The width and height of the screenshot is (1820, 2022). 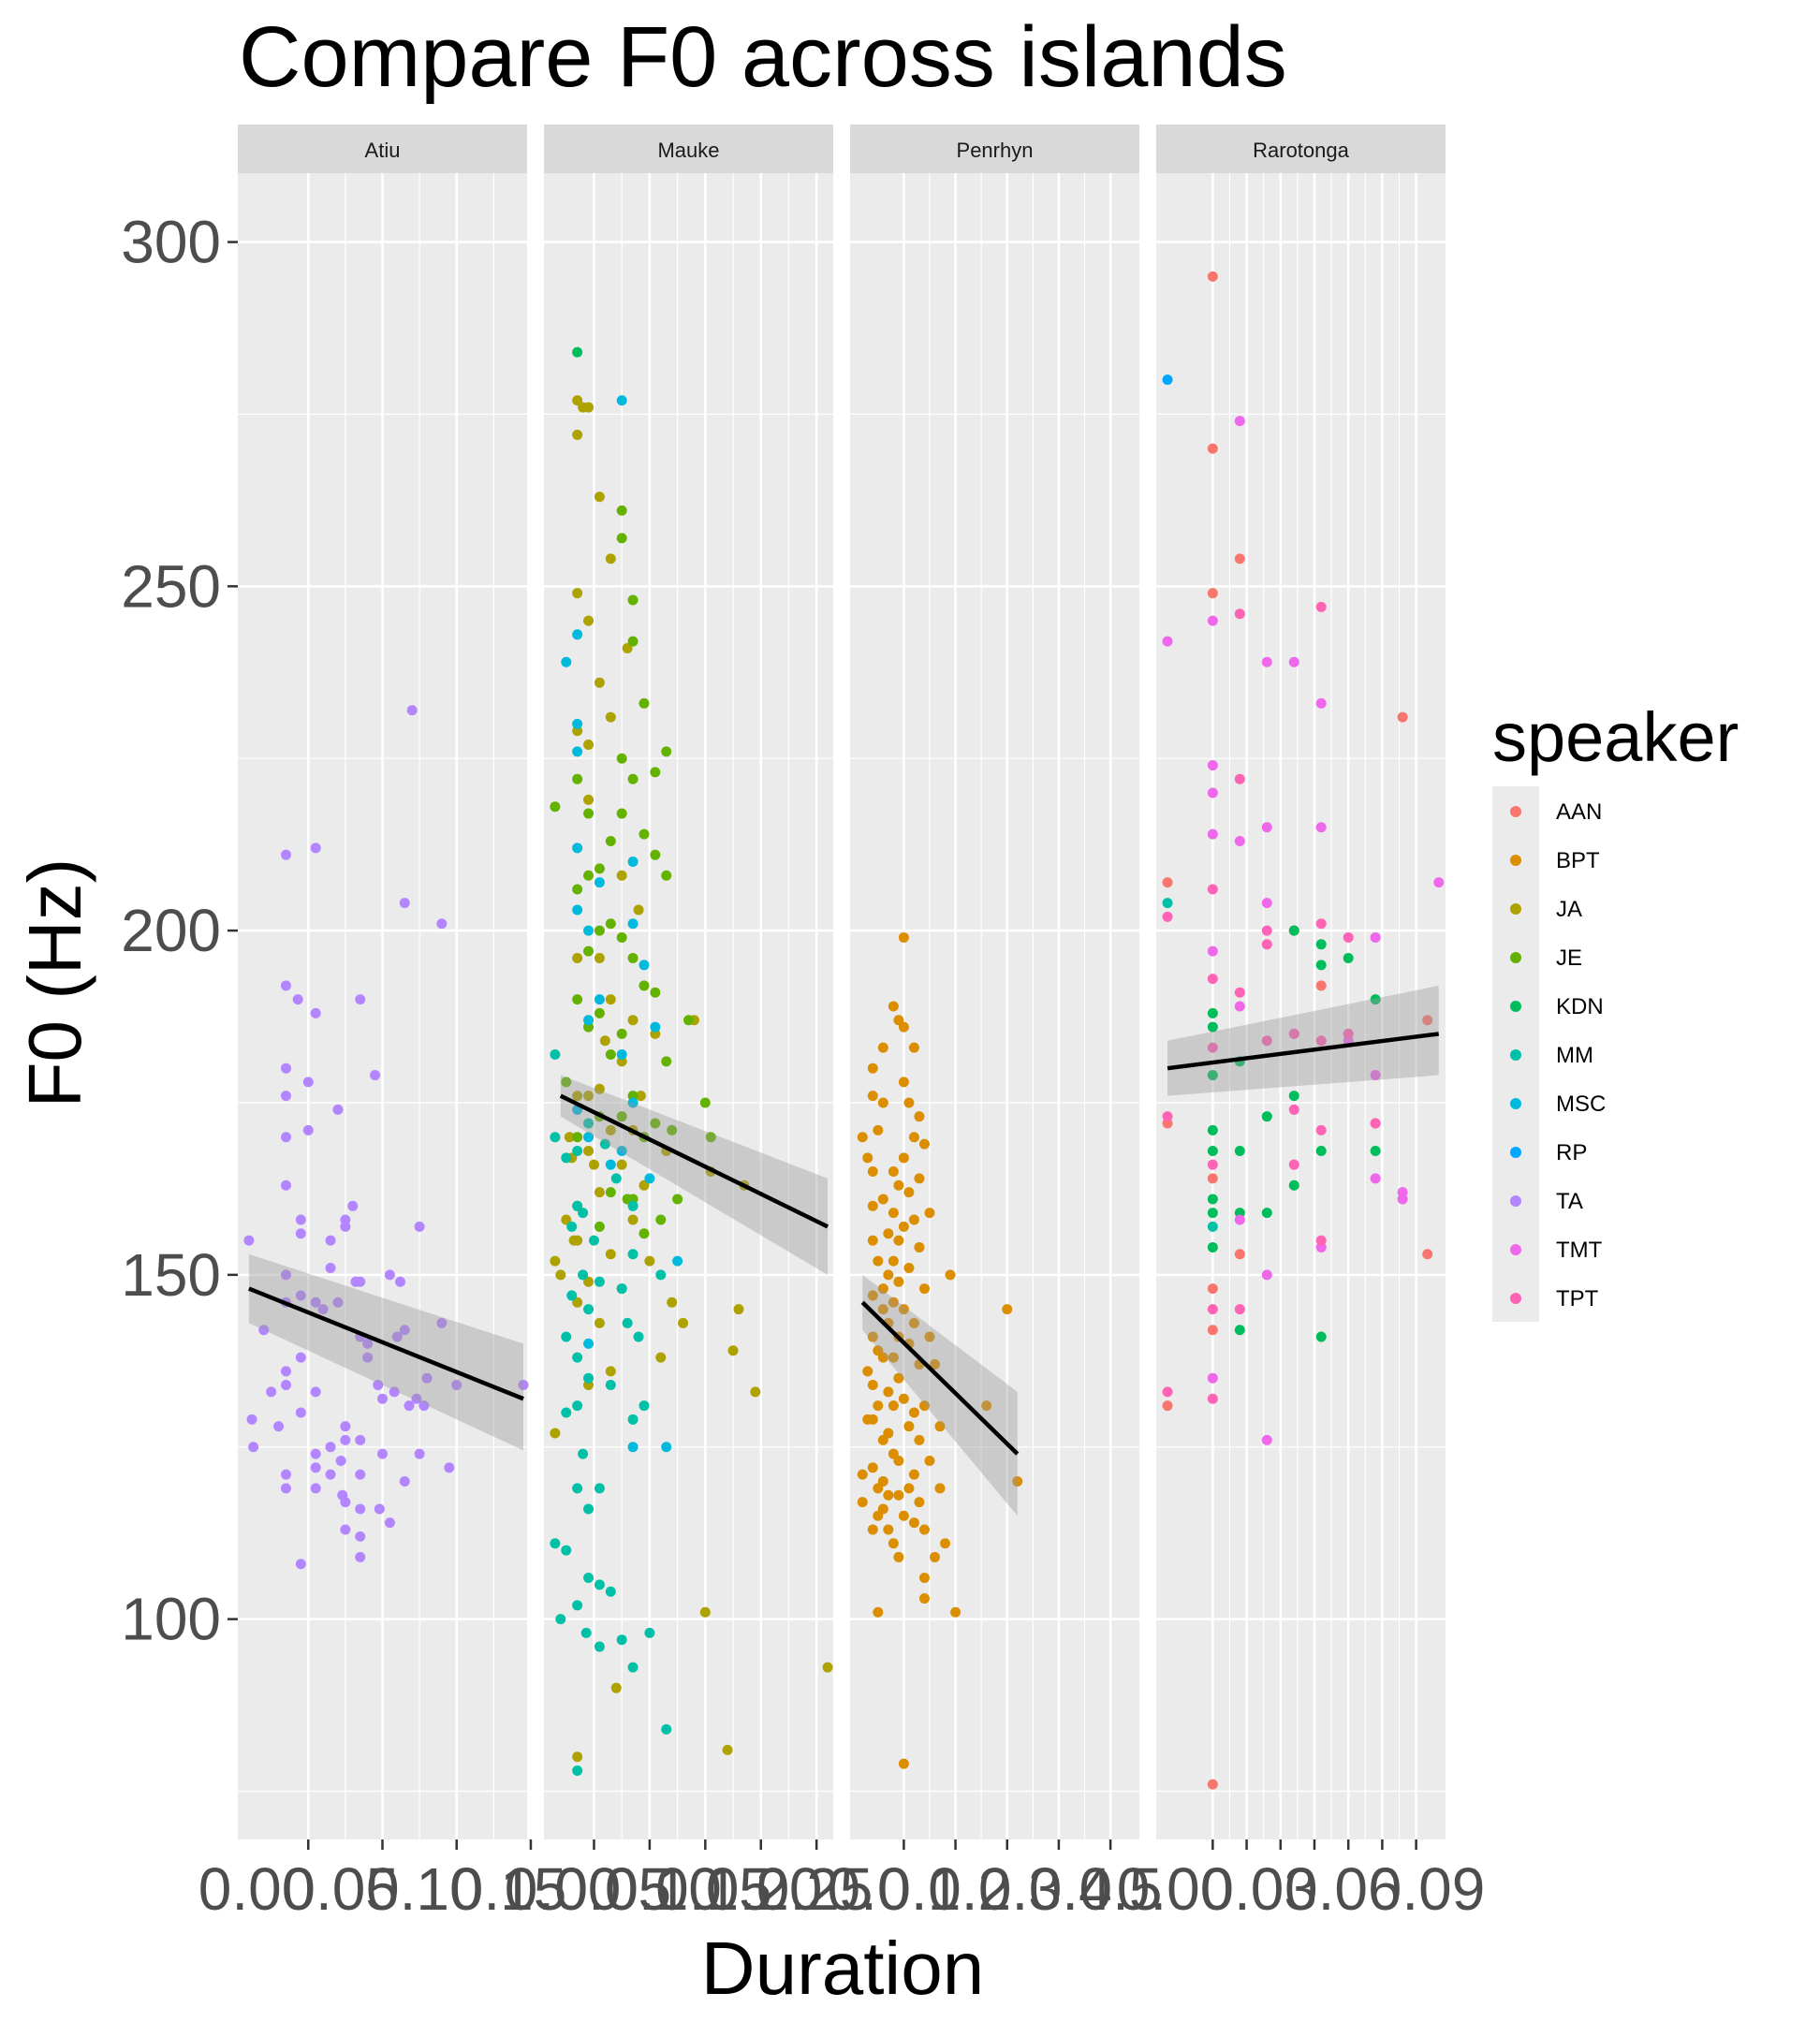 What do you see at coordinates (1427, 1889) in the screenshot?
I see `x-tick-label: 0.09` at bounding box center [1427, 1889].